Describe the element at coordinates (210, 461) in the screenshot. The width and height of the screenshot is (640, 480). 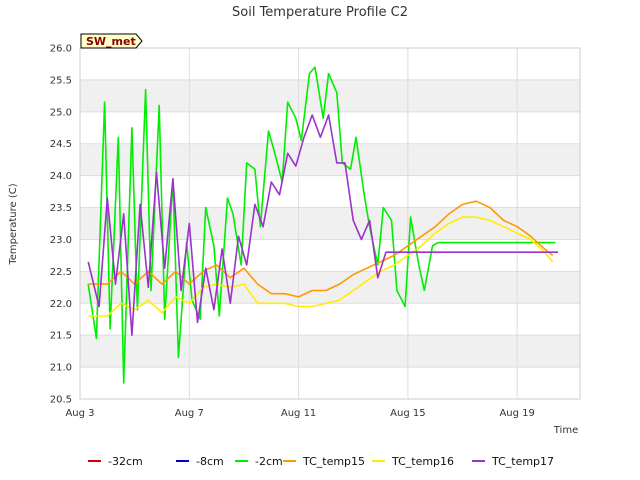
I see `legend-label: -8cm` at that location.